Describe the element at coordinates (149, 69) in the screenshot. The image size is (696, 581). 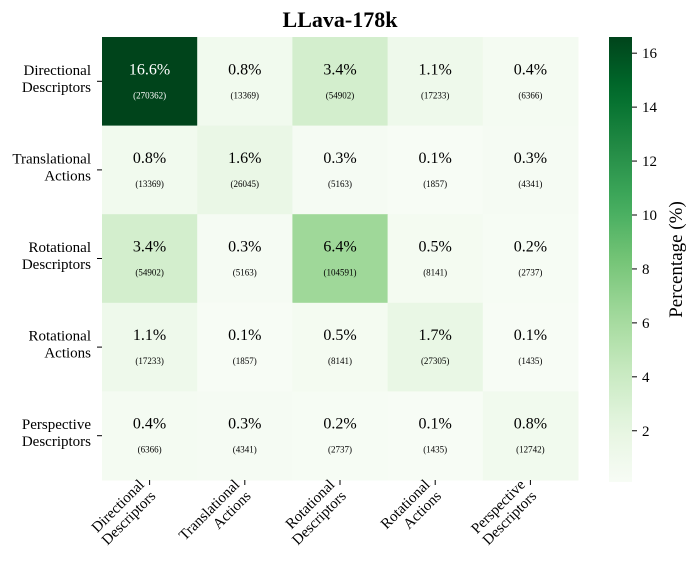
I see `cell-percent-label: 16.6%` at that location.